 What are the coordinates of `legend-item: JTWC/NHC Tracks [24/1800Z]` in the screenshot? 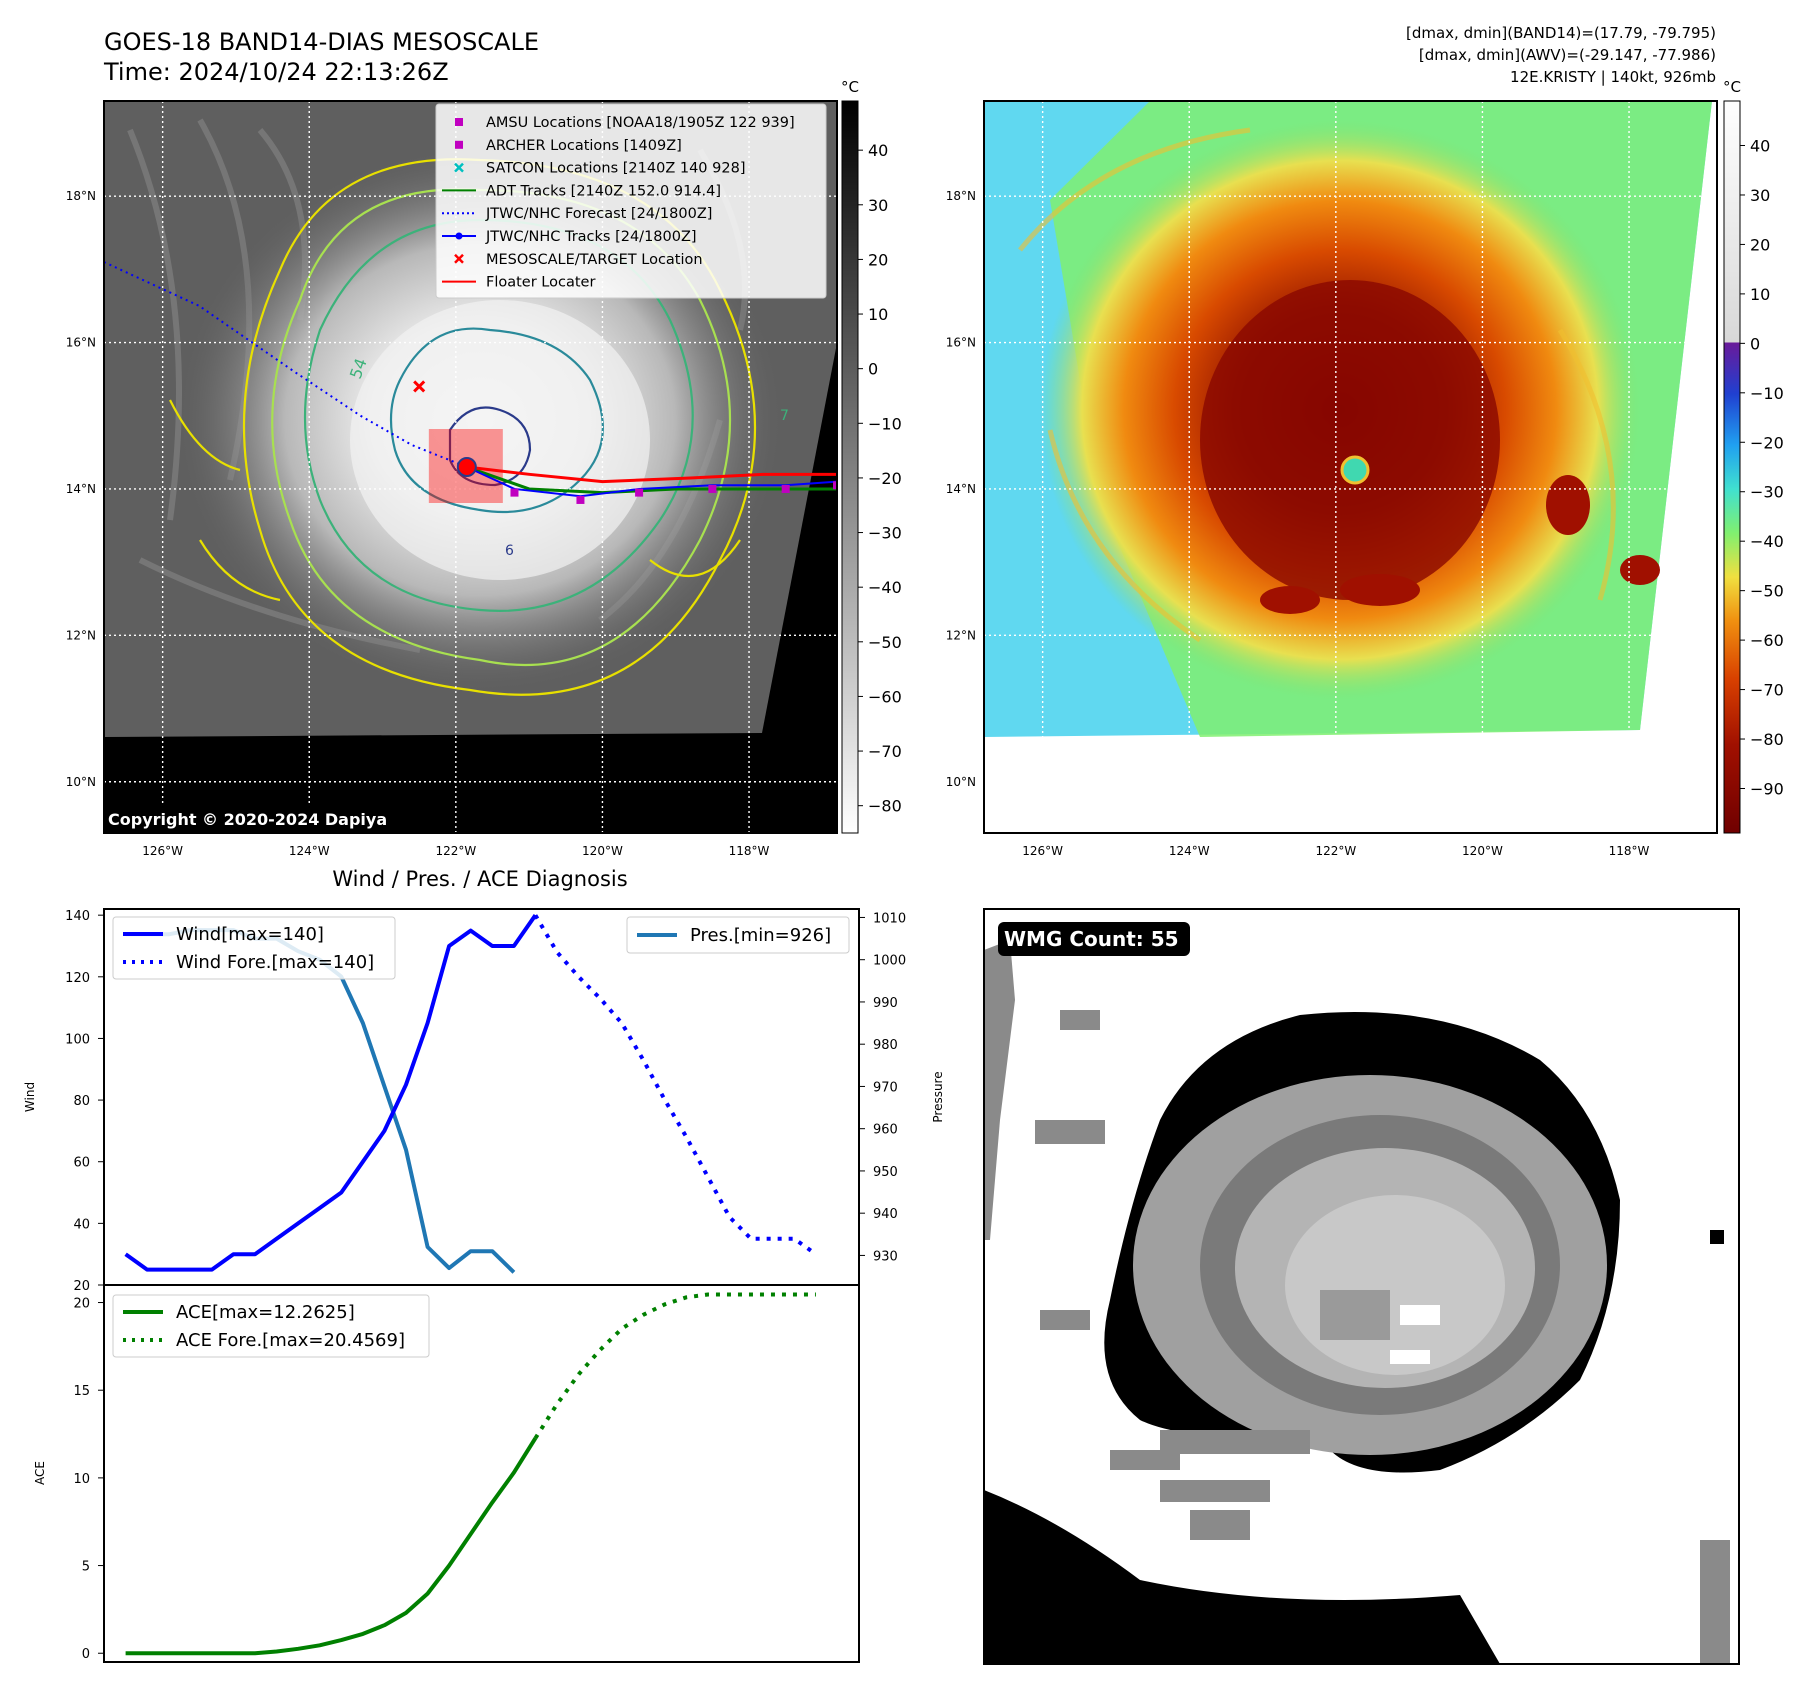 It's located at (569, 237).